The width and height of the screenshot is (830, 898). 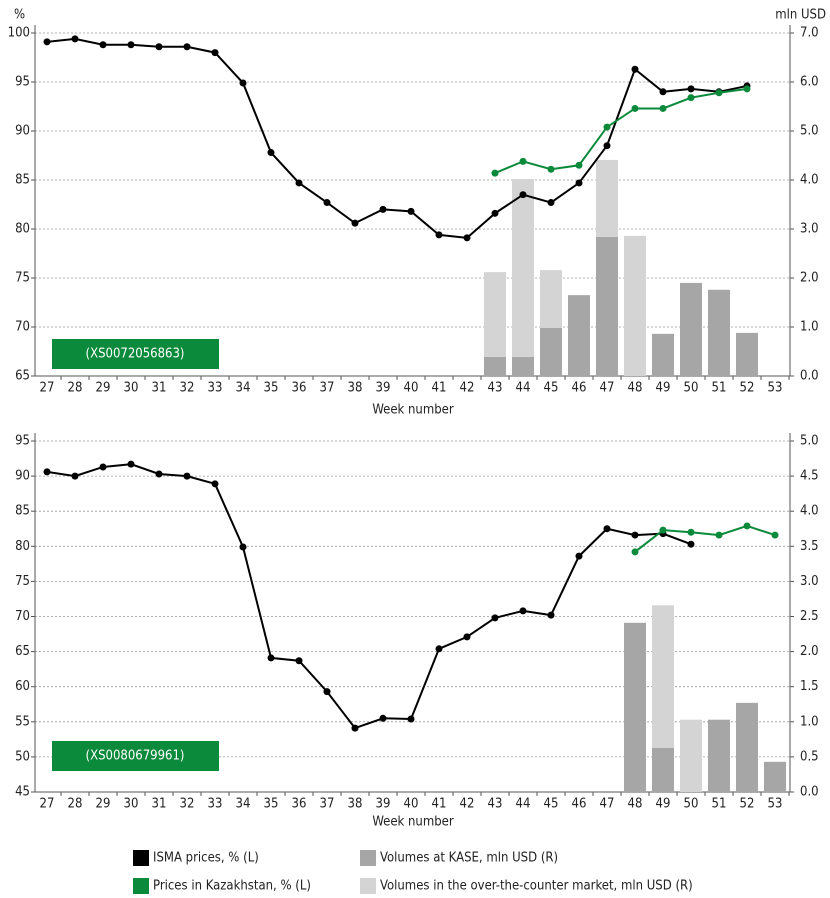 What do you see at coordinates (705, 538) in the screenshot?
I see `line` at bounding box center [705, 538].